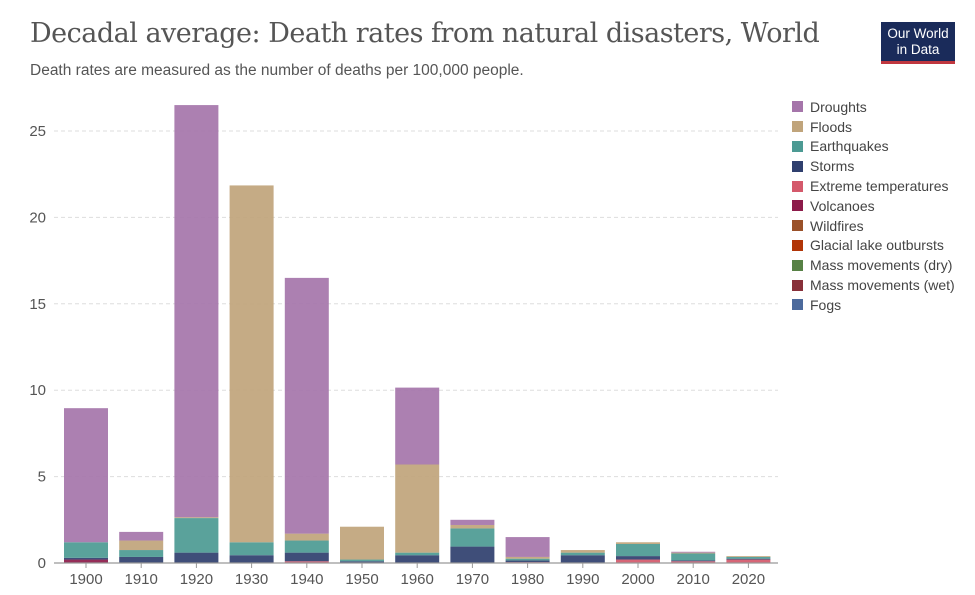 This screenshot has height=595, width=975. I want to click on y-tick-label: 5, so click(42, 477).